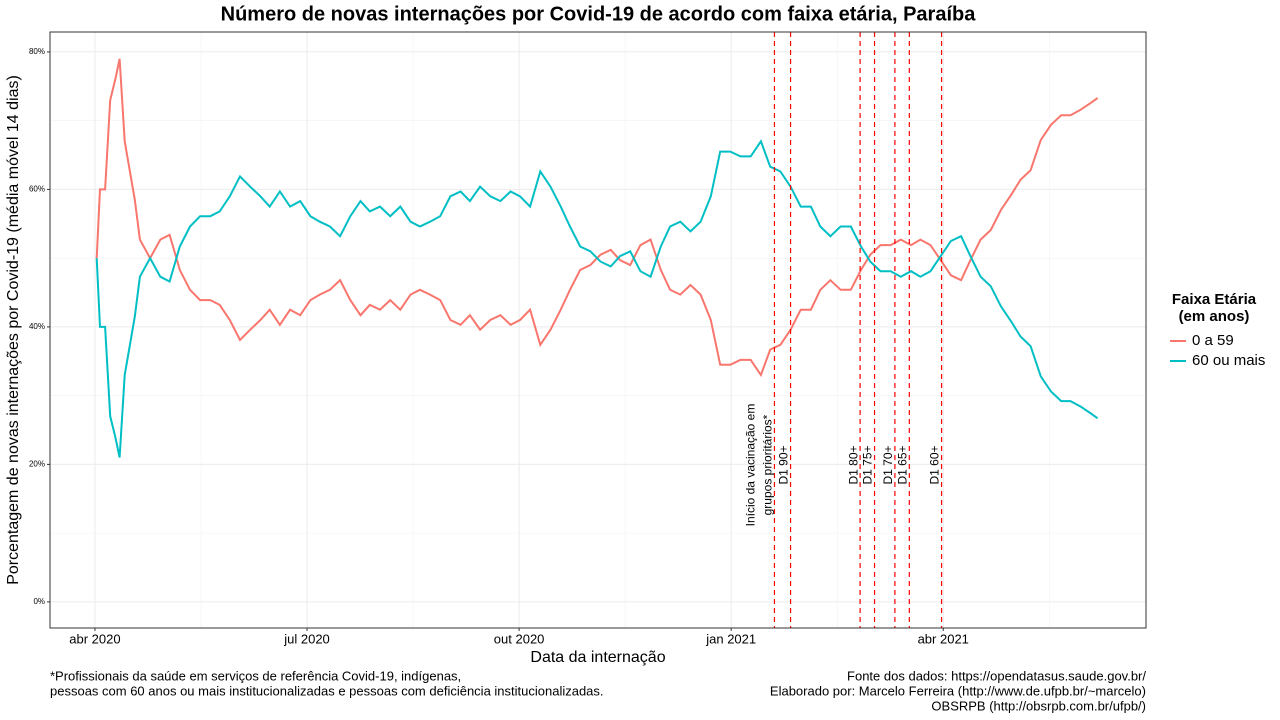 The width and height of the screenshot is (1280, 720). What do you see at coordinates (888, 464) in the screenshot?
I see `annotation-label: D1 70+` at bounding box center [888, 464].